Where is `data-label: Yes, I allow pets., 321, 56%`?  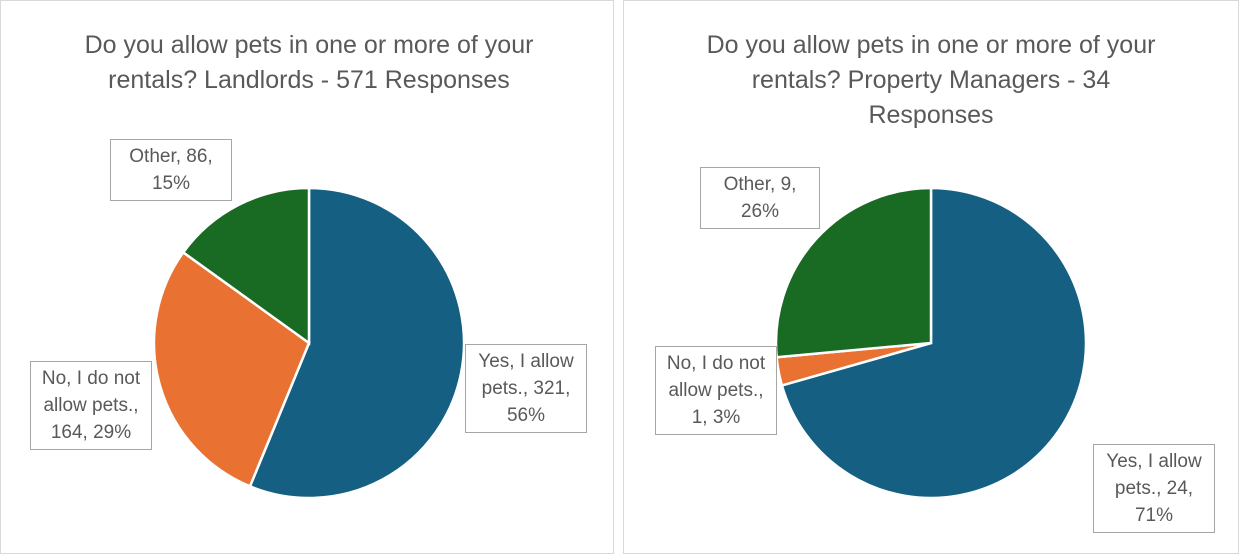
data-label: Yes, I allow pets., 321, 56% is located at coordinates (526, 388).